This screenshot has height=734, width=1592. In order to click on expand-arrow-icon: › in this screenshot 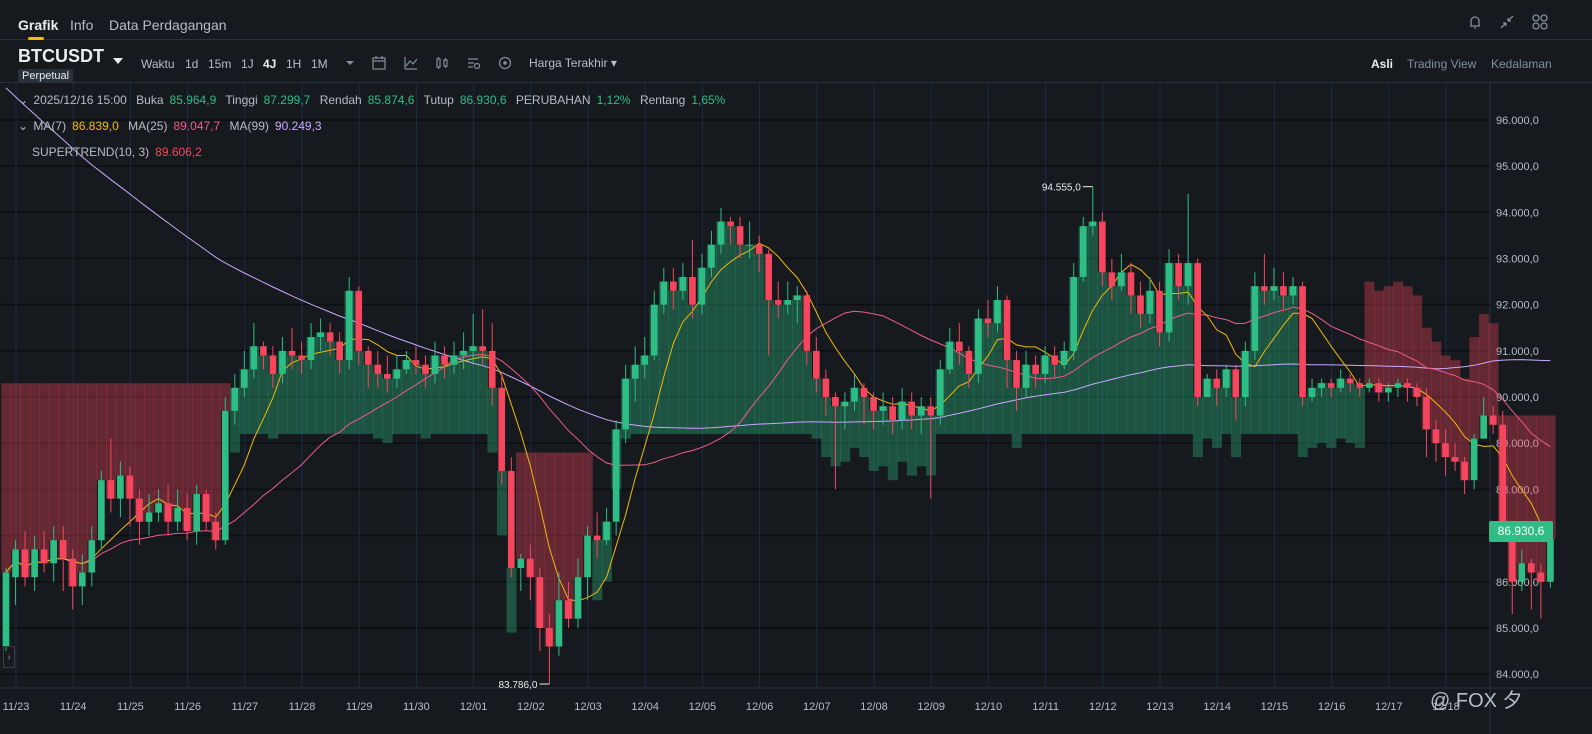, I will do `click(9, 657)`.